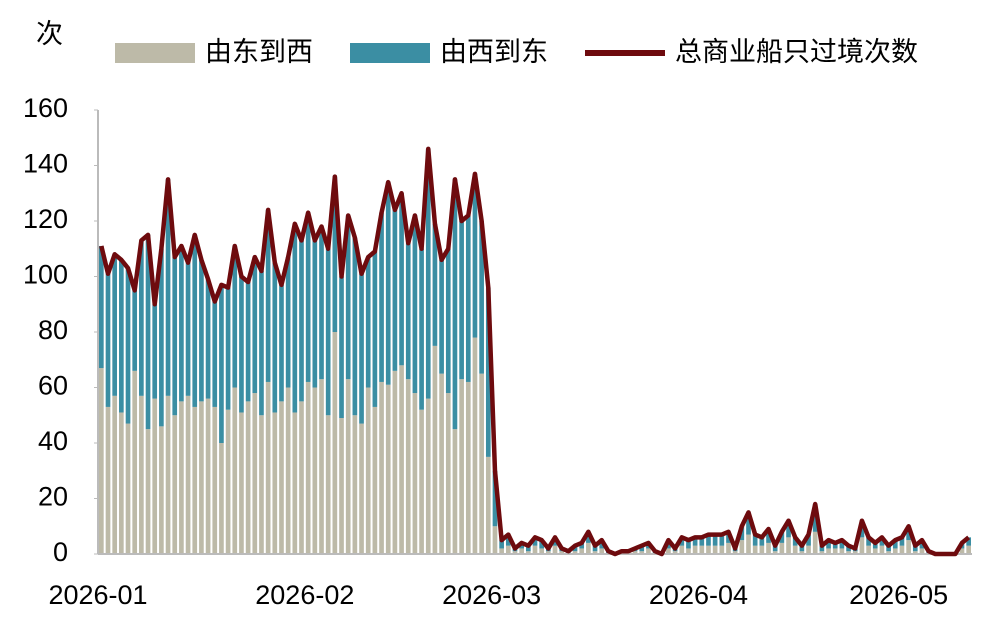 This screenshot has height=625, width=993. I want to click on y-tick-label: 60, so click(53, 386).